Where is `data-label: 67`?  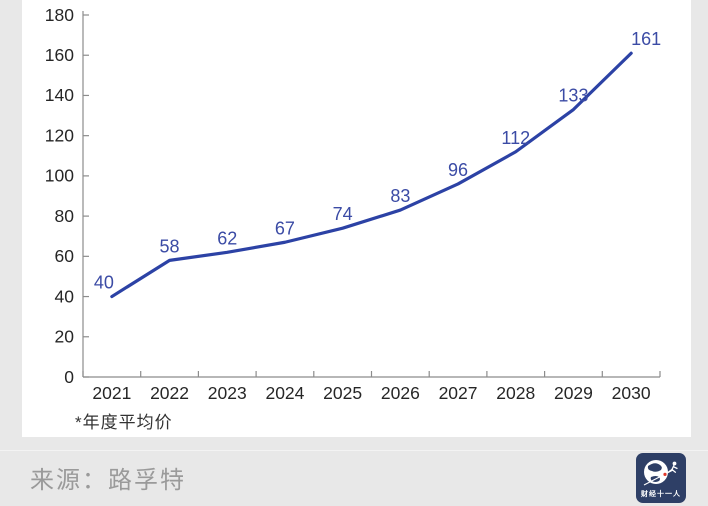
data-label: 67 is located at coordinates (285, 228).